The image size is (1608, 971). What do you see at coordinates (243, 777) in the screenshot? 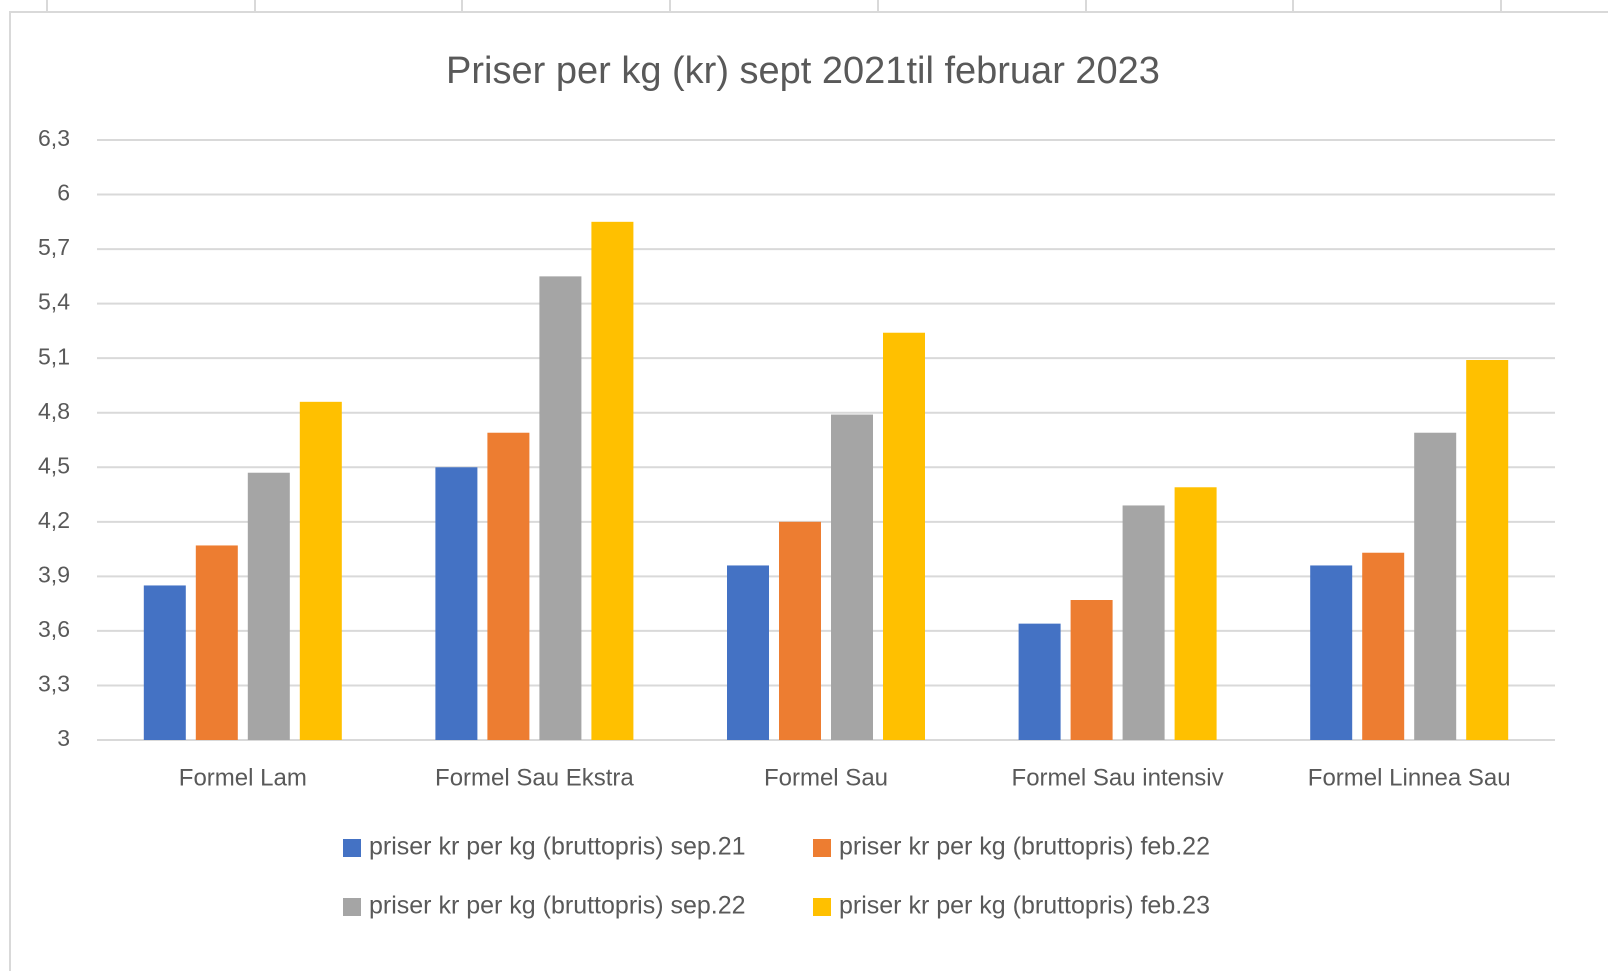
I see `x-tick-label: Formel Lam` at bounding box center [243, 777].